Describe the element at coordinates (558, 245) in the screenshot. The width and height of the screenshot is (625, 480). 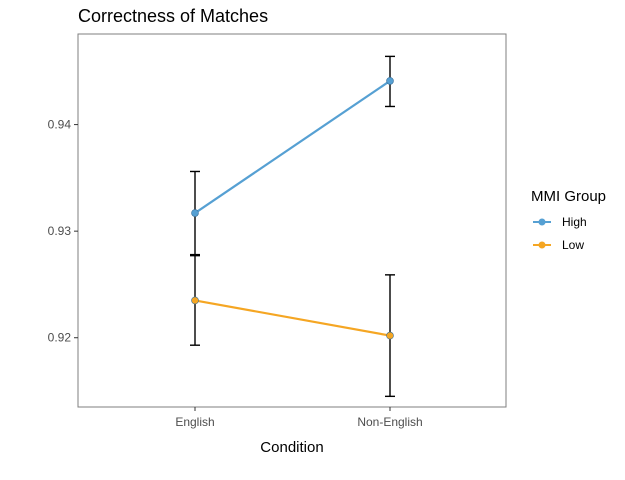
I see `legend-item-low: Low` at that location.